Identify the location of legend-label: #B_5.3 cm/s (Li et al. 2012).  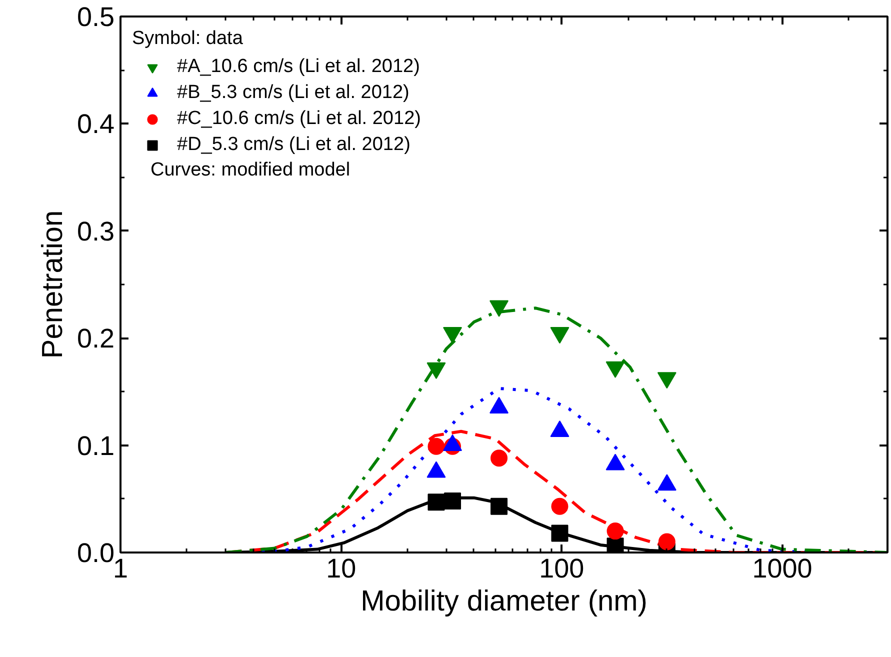
(293, 93).